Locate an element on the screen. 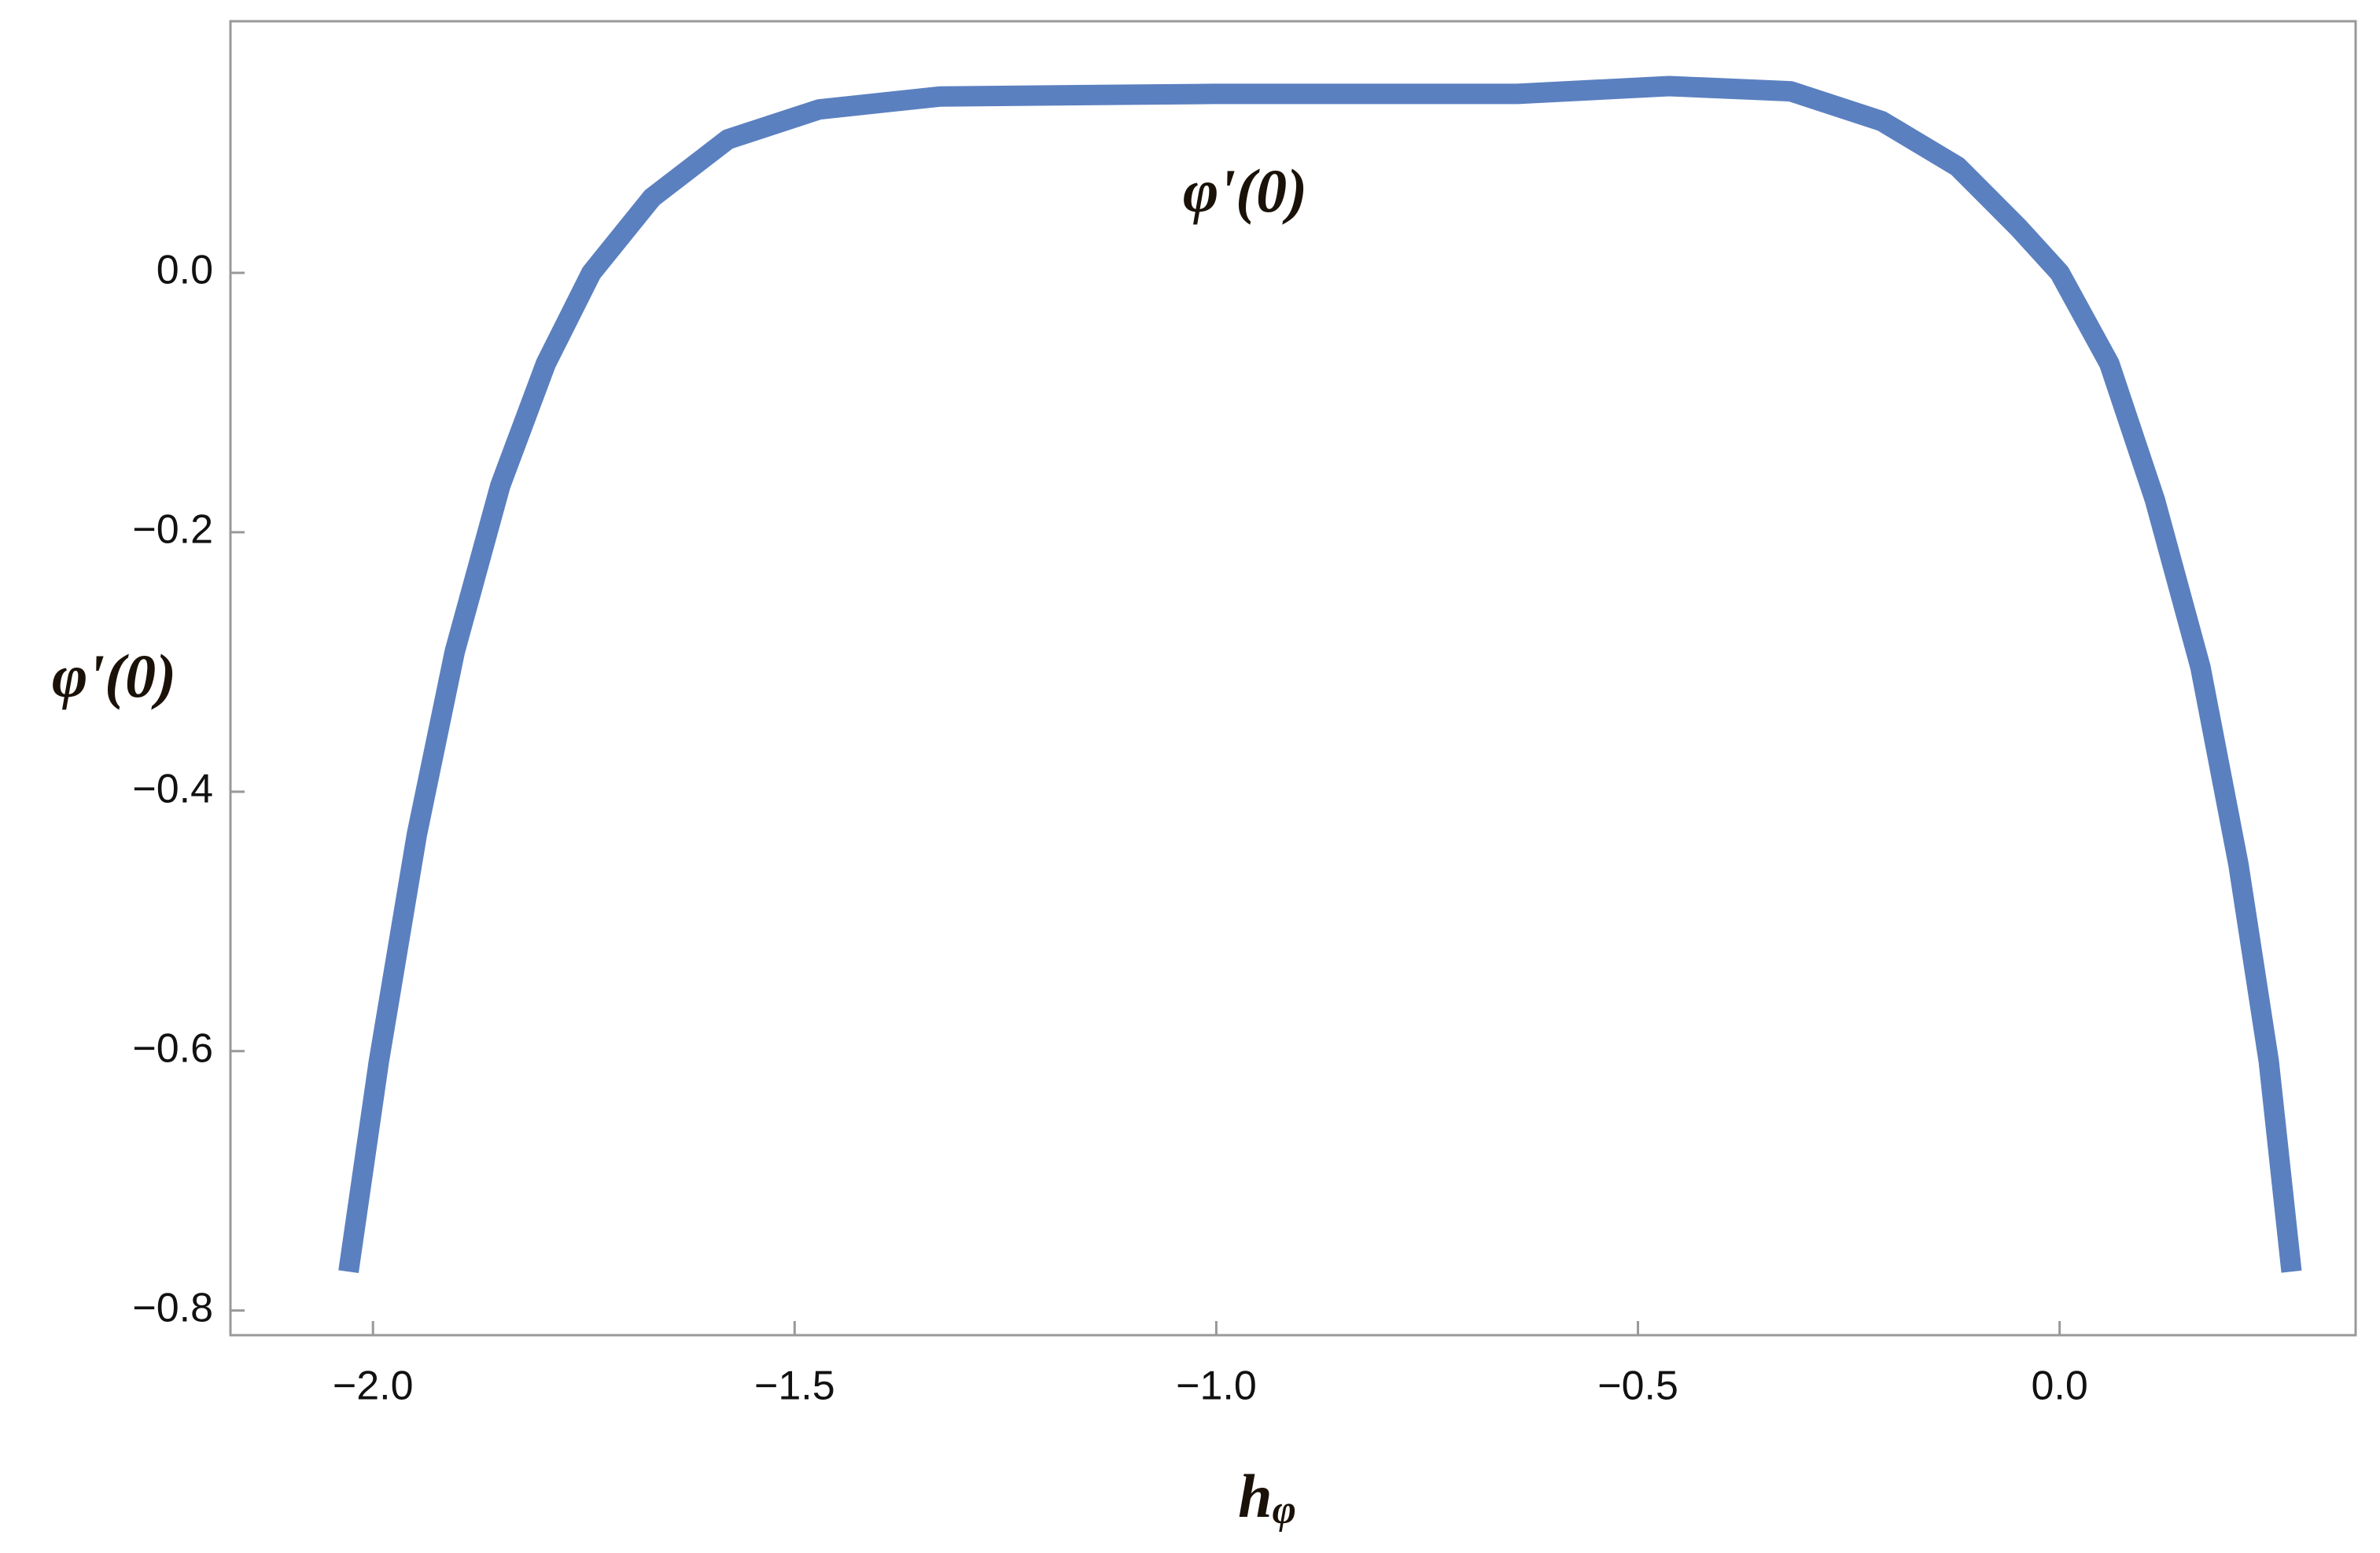 The width and height of the screenshot is (2380, 1553). x-axis-label-subscript: φ is located at coordinates (1283, 1510).